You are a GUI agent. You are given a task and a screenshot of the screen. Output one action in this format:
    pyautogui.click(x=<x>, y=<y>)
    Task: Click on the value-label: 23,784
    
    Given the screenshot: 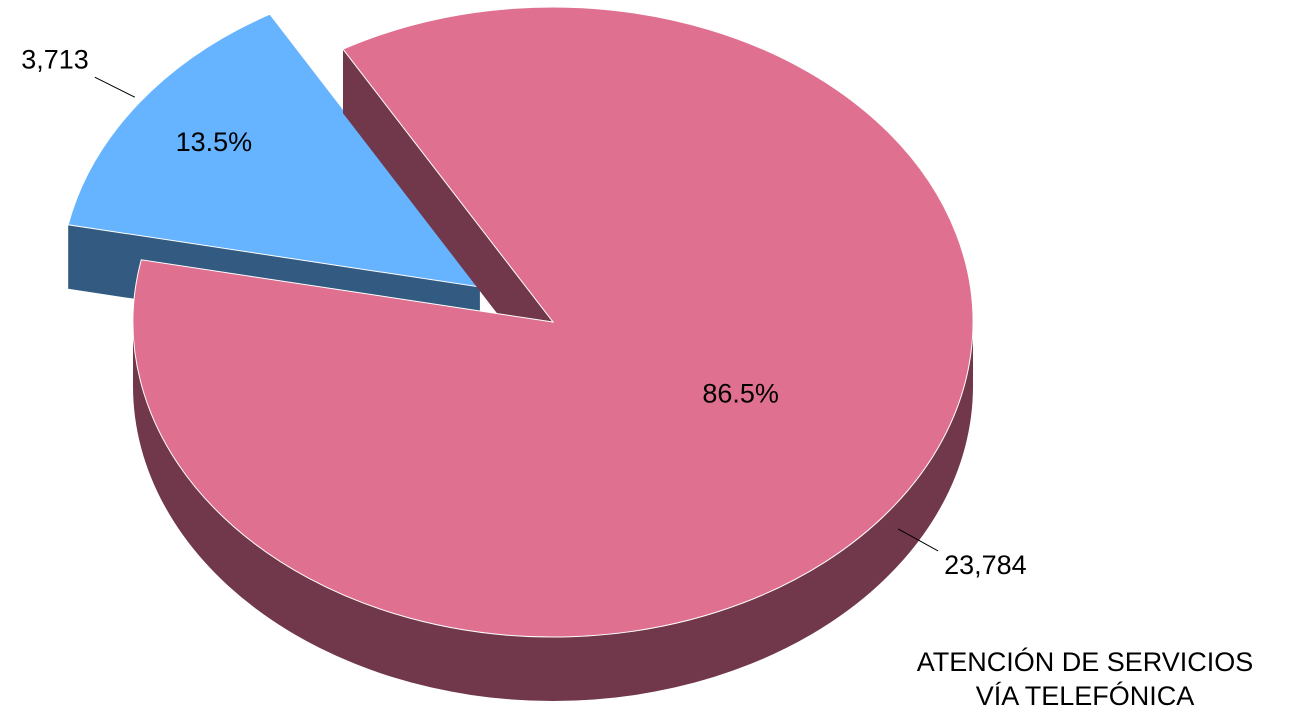 What is the action you would take?
    pyautogui.click(x=985, y=565)
    